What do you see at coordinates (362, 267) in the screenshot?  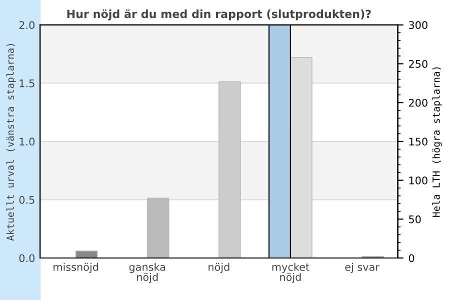 I see `x-tick-label: ej svar` at bounding box center [362, 267].